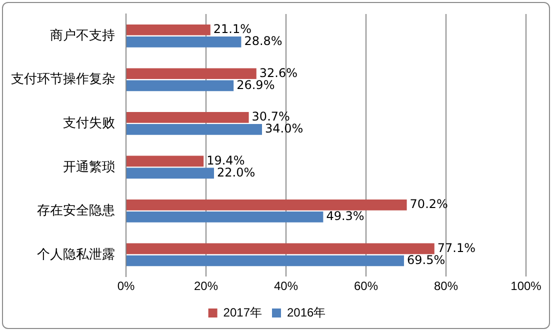  What do you see at coordinates (242, 312) in the screenshot?
I see `legend-label: 2017年` at bounding box center [242, 312].